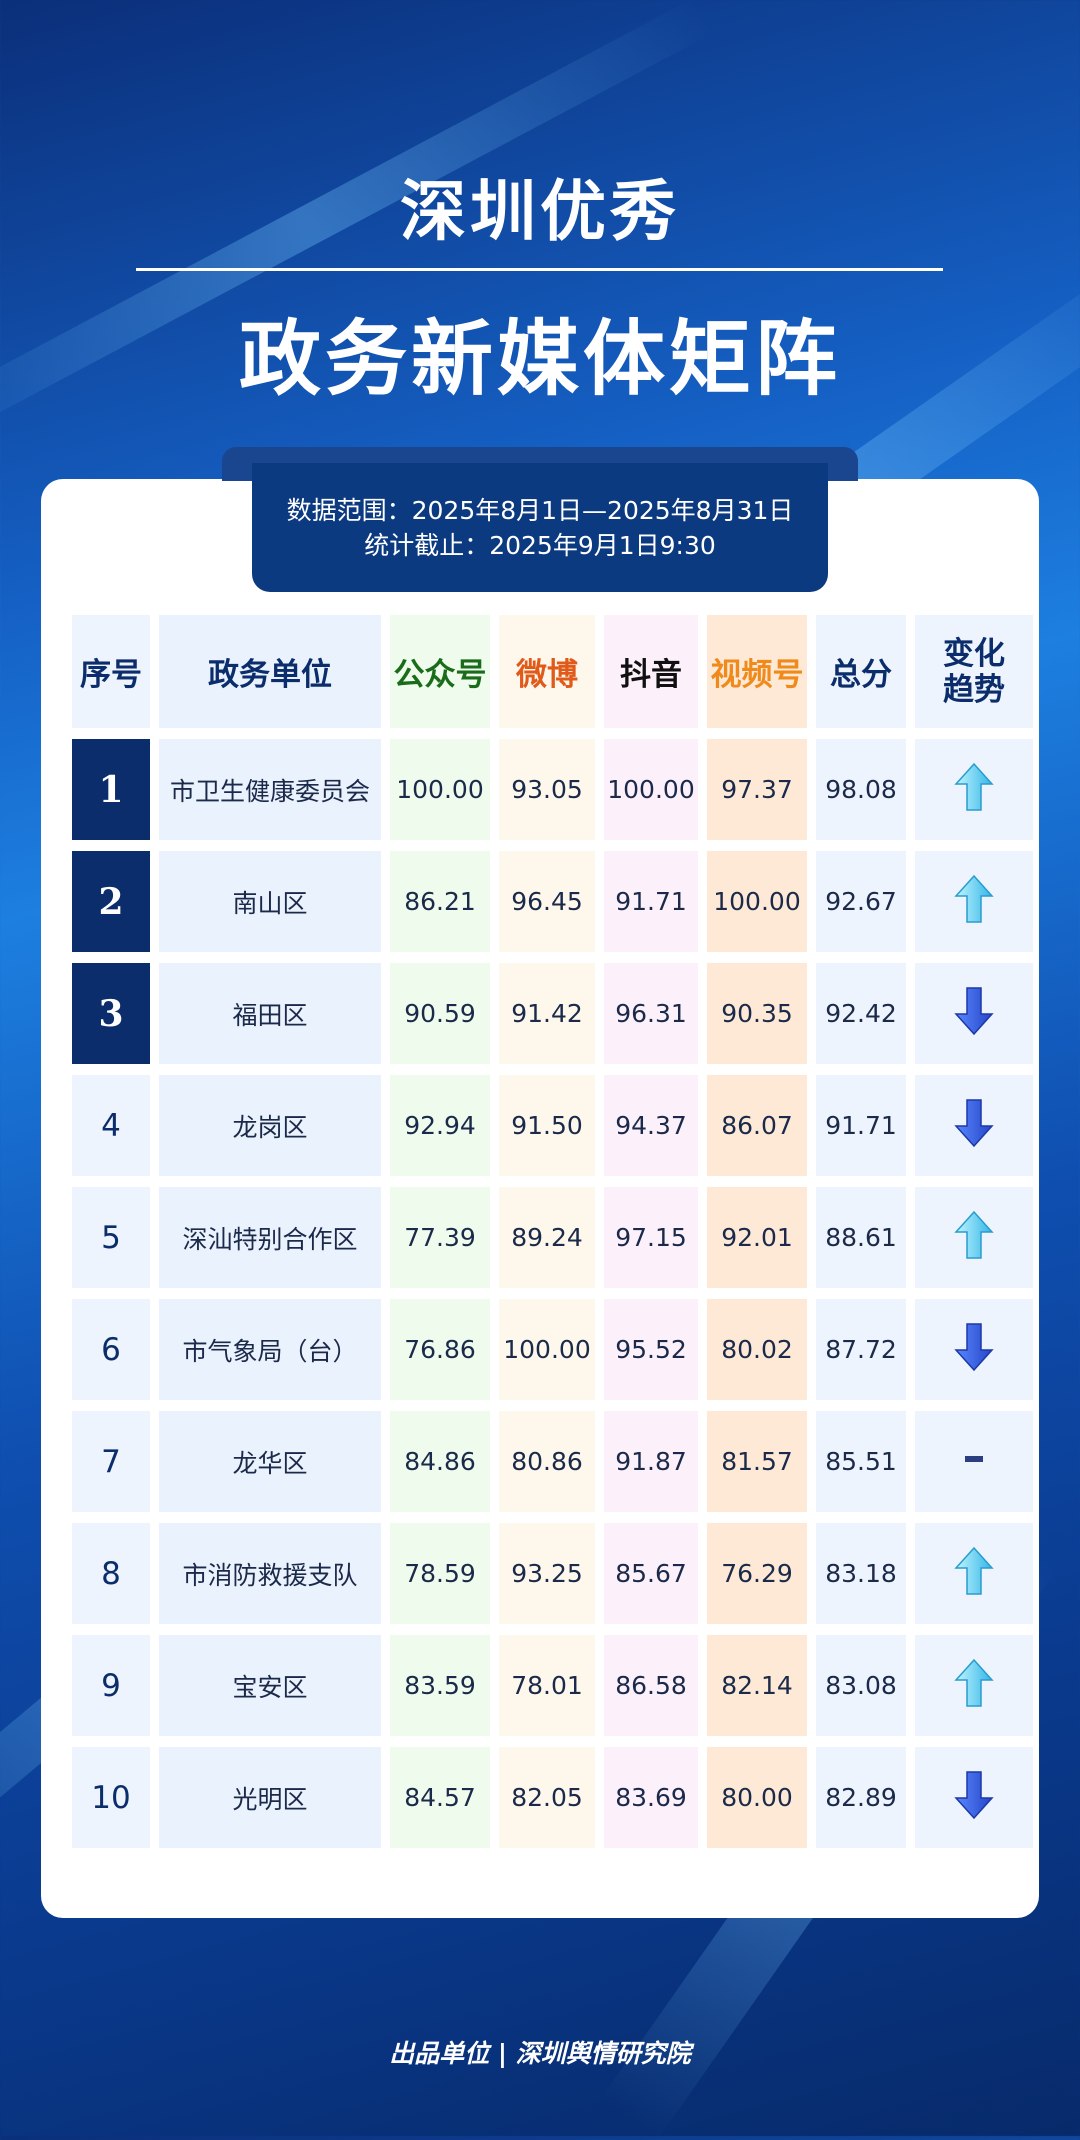  Describe the element at coordinates (861, 1349) in the screenshot. I see `total-cell: 87.72` at that location.